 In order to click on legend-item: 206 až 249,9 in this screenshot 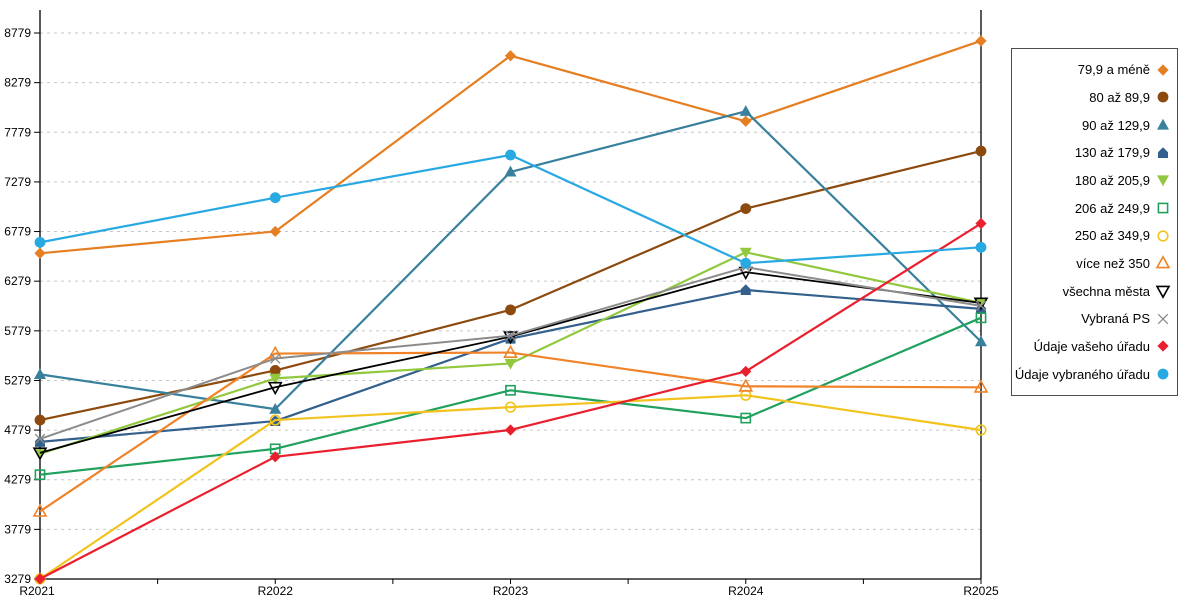, I will do `click(1094, 208)`.